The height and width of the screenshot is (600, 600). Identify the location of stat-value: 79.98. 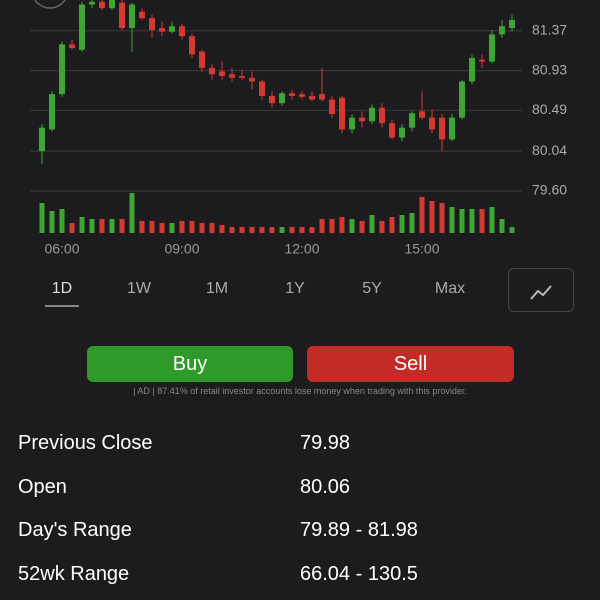
(325, 443).